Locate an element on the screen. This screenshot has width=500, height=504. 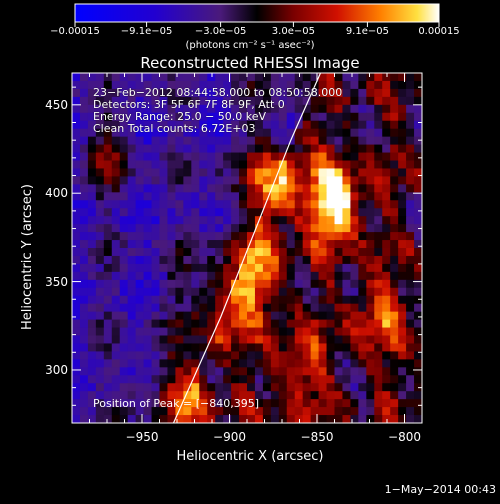
y-tick-label: 300 is located at coordinates (56, 369).